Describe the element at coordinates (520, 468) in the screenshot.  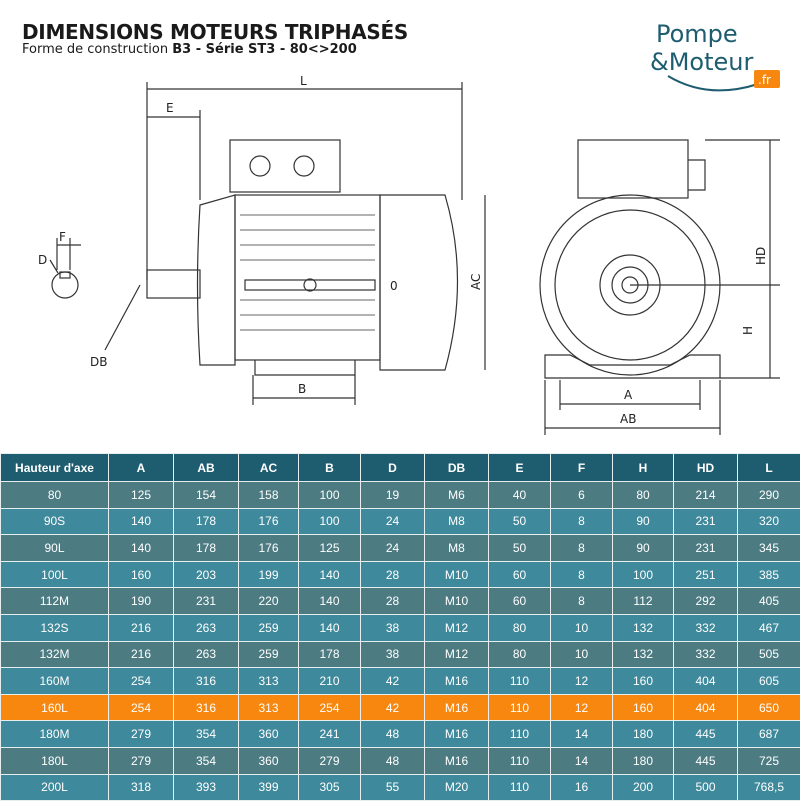
I see `column-header: E` at that location.